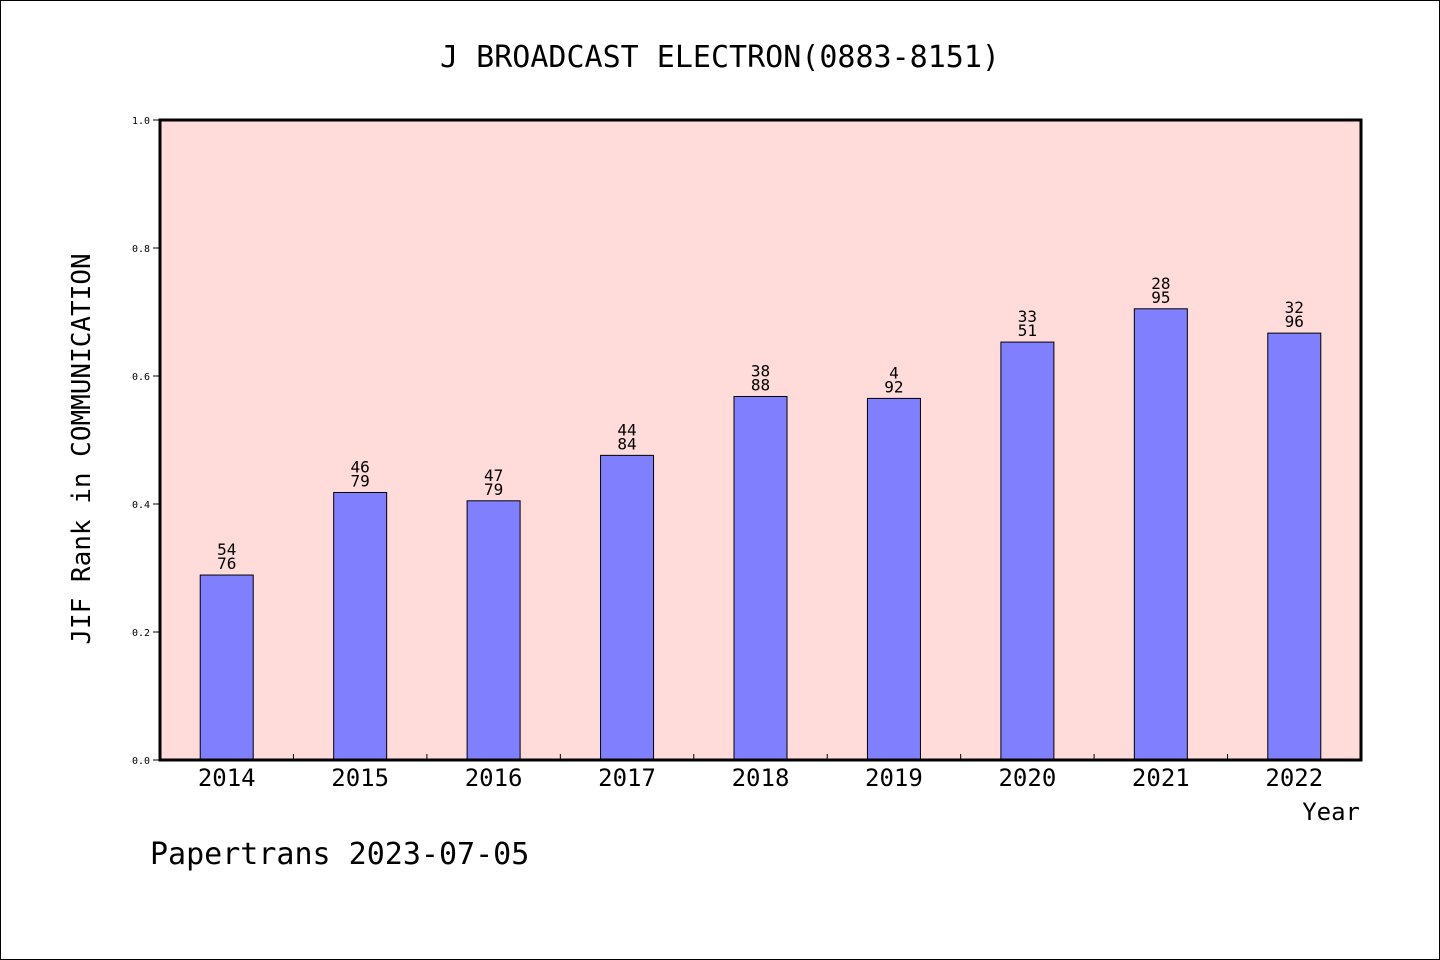 The image size is (1440, 960). What do you see at coordinates (1027, 778) in the screenshot?
I see `x-tick-label-2020: 2020` at bounding box center [1027, 778].